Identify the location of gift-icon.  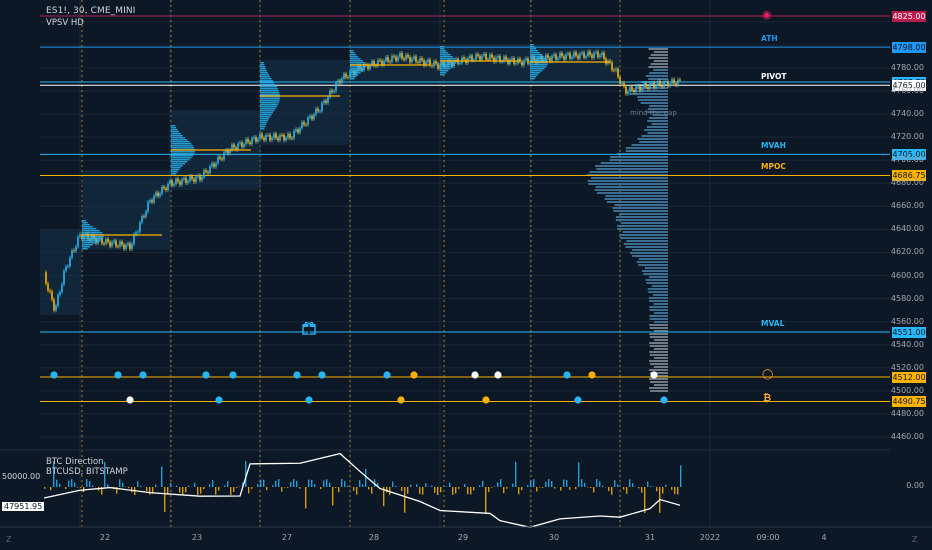
(309, 328).